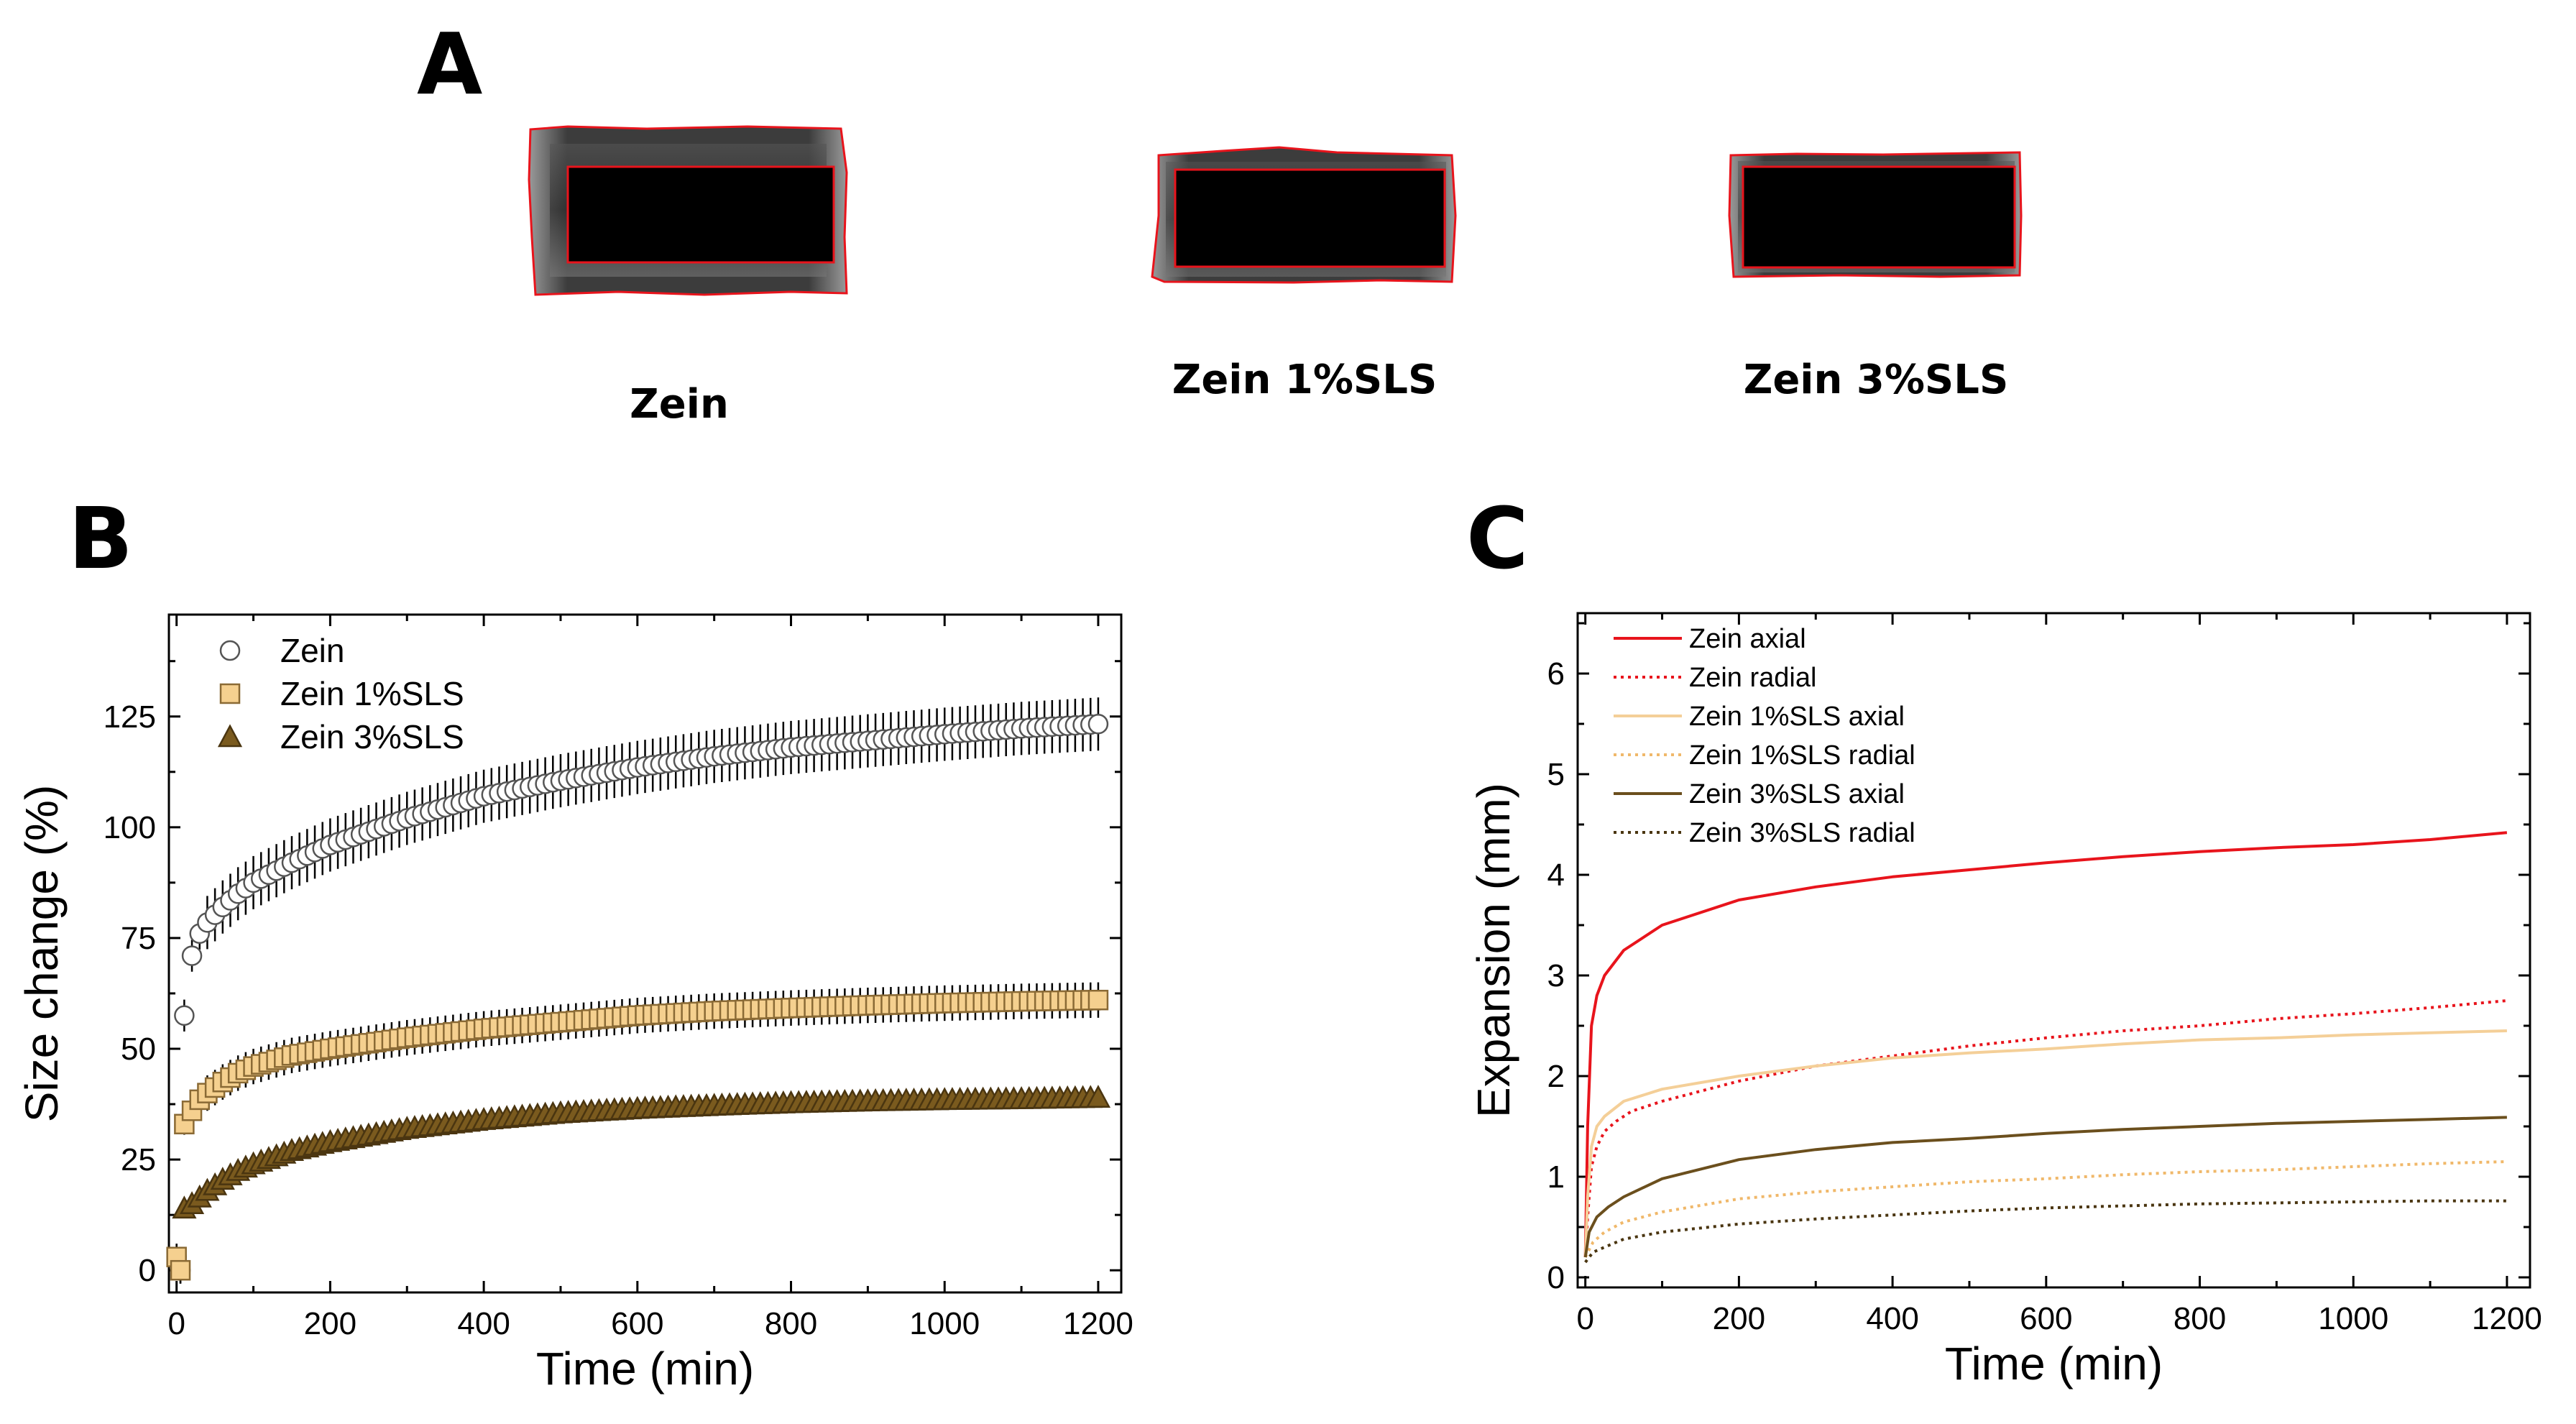 Image resolution: width=2576 pixels, height=1424 pixels. I want to click on sample-label-zein-1sls: Zein 1%SLS, so click(1305, 380).